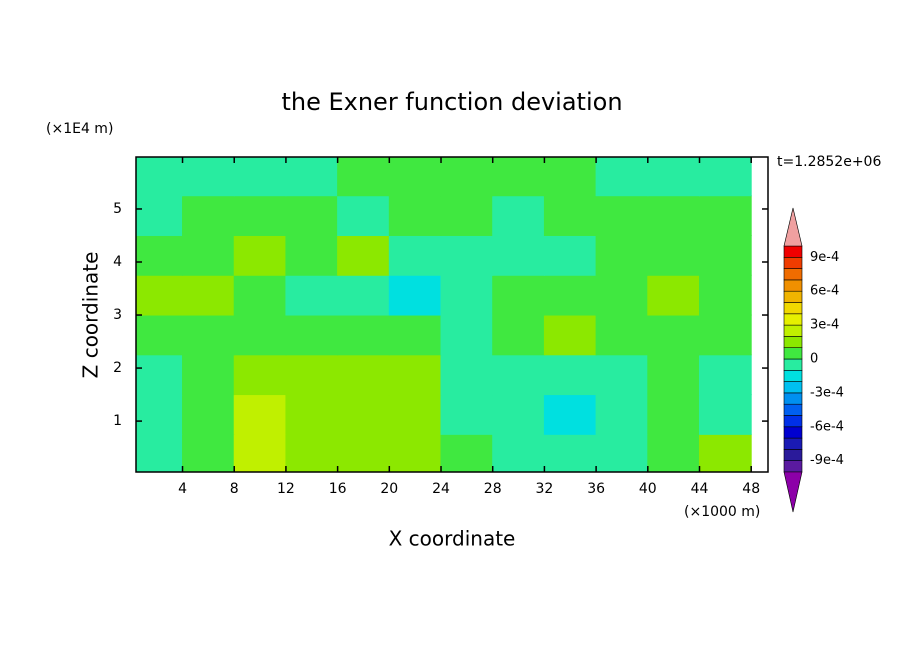 The image size is (904, 654). Describe the element at coordinates (793, 492) in the screenshot. I see `colorbar-under` at that location.